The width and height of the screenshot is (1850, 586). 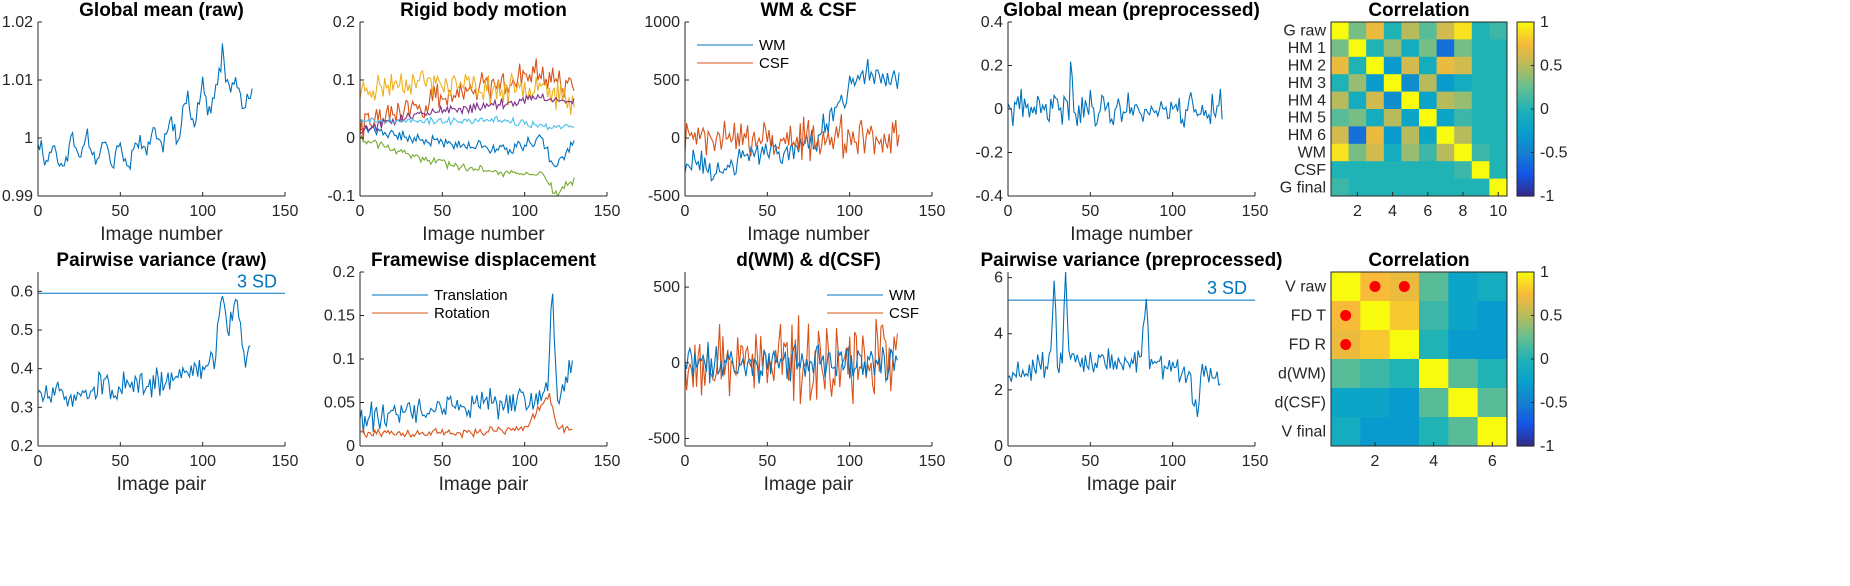 What do you see at coordinates (1307, 135) in the screenshot?
I see `row-label: HM 6` at bounding box center [1307, 135].